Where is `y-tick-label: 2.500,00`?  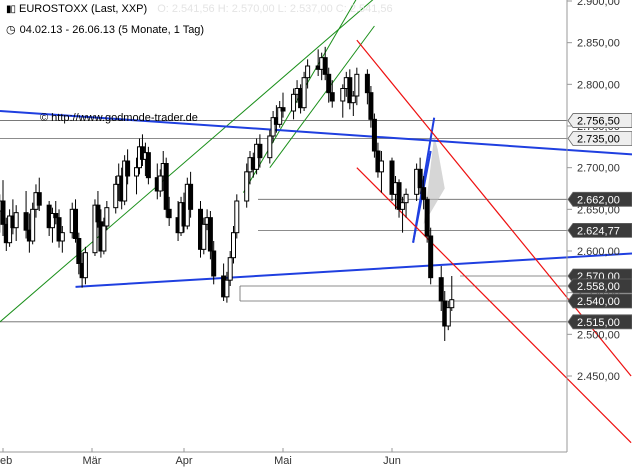
y-tick-label: 2.500,00 is located at coordinates (598, 335).